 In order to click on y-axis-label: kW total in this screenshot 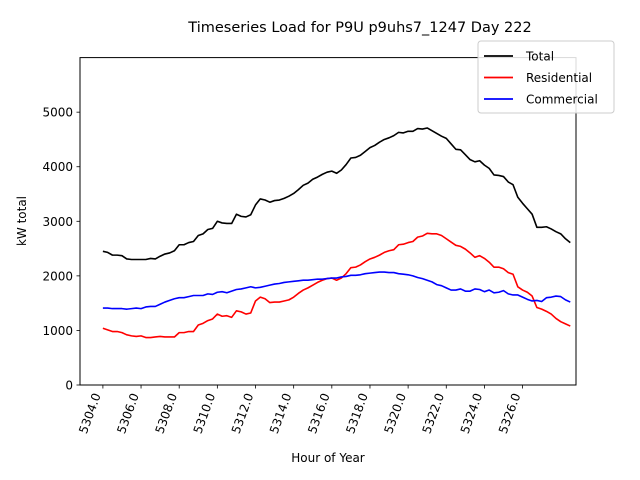, I will do `click(22, 221)`.